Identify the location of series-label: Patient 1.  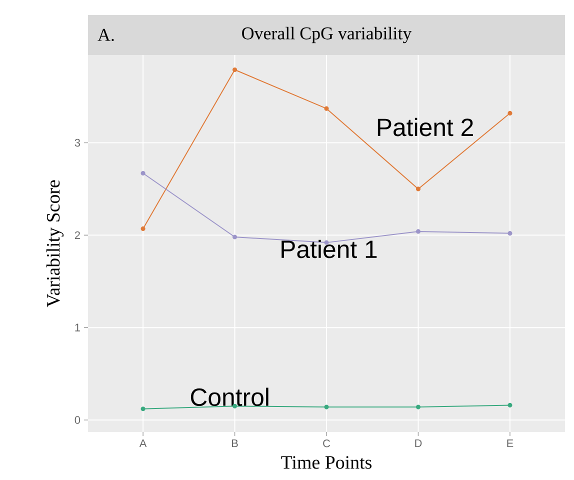
(329, 249).